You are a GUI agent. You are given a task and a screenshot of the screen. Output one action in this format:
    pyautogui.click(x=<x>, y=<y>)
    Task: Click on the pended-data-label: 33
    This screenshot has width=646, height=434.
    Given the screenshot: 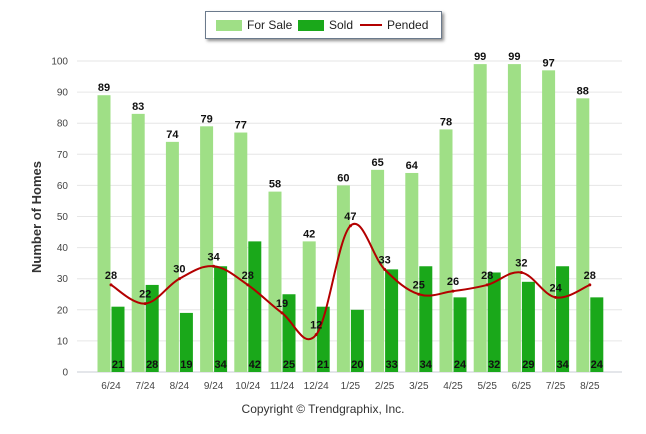 What is the action you would take?
    pyautogui.click(x=384, y=260)
    